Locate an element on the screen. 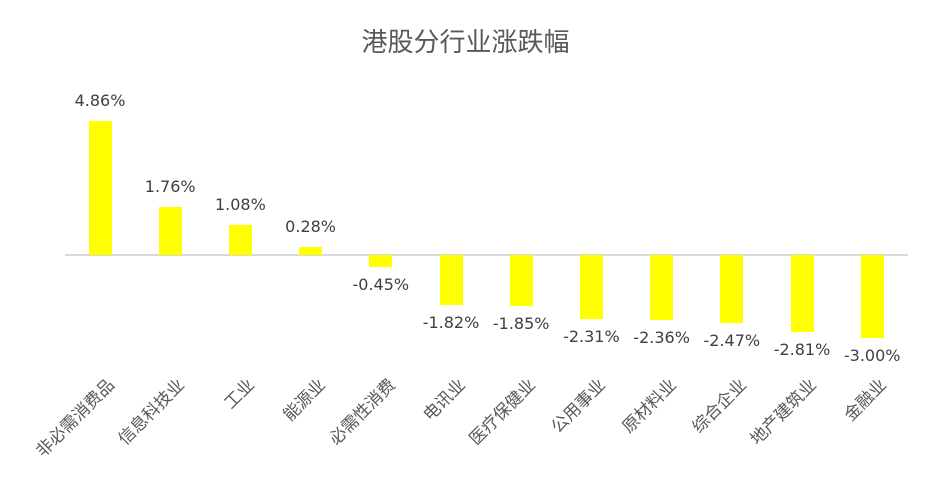 The height and width of the screenshot is (502, 931). data-label: 1.76% is located at coordinates (170, 186).